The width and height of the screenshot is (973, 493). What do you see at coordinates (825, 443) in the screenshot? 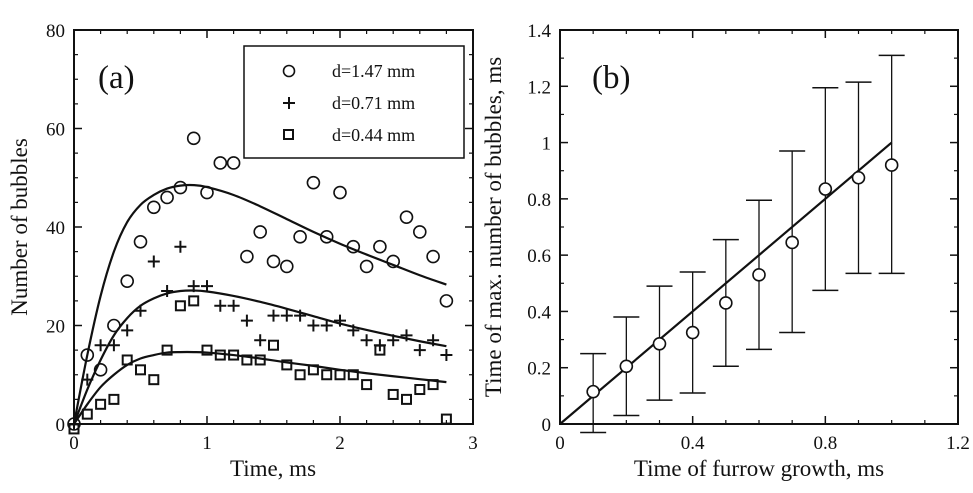
I see `x-tick-label-b: 0.8` at bounding box center [825, 443].